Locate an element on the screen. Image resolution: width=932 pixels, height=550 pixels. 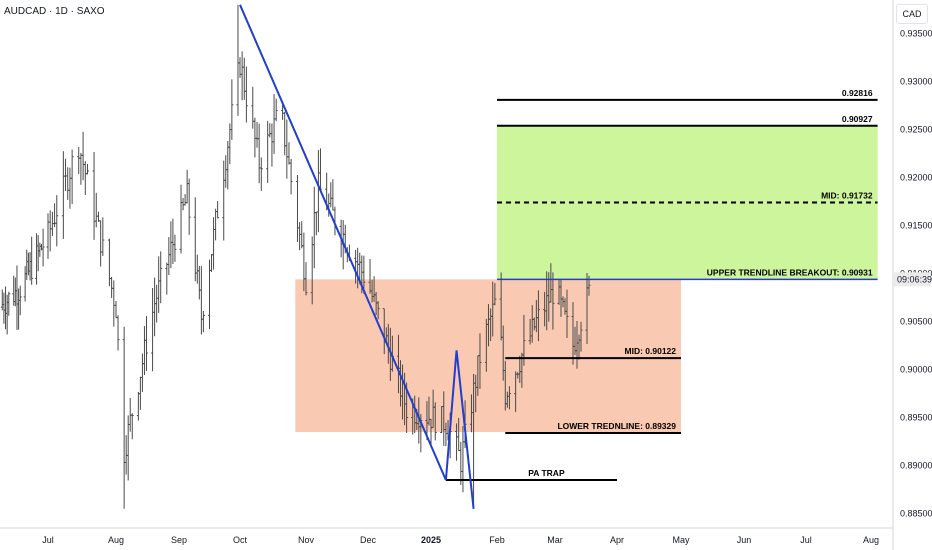
level-label: 0.90927 is located at coordinates (857, 119).